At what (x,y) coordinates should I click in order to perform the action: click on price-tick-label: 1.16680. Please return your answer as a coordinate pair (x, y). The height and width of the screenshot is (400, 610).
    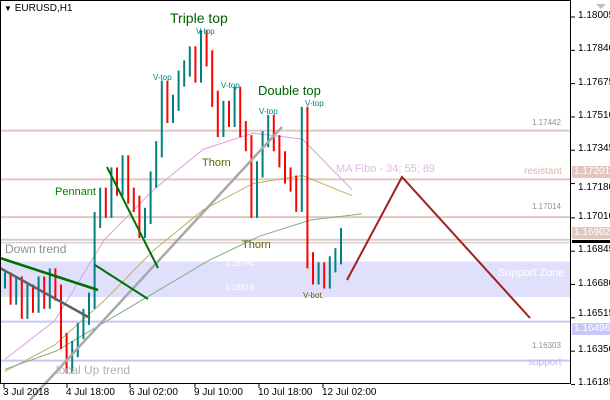
    Looking at the image, I should click on (594, 283).